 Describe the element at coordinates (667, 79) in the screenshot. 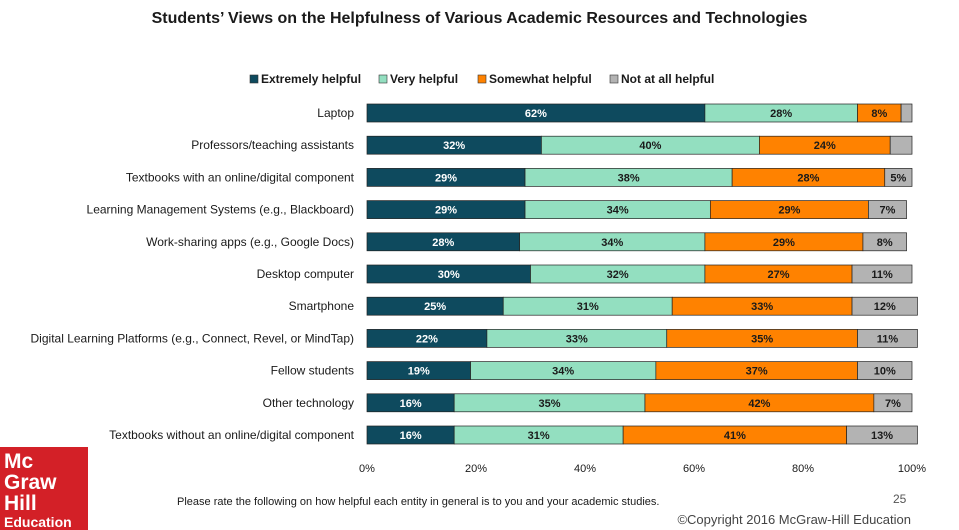

I see `legend-label-3: Not at all helpful` at that location.